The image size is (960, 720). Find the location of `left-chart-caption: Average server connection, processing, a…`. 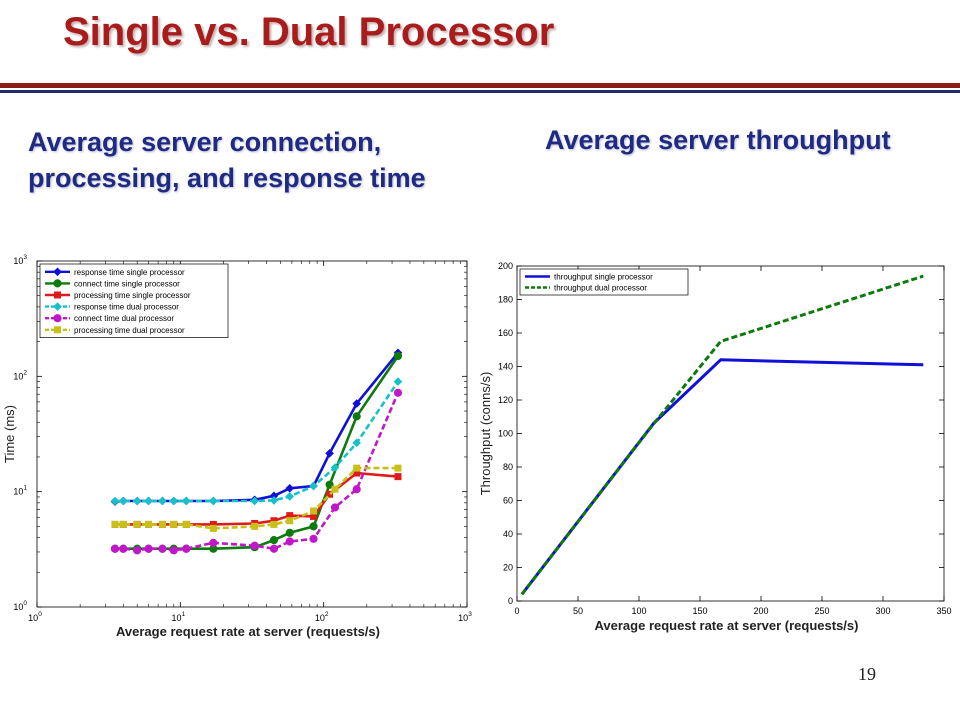

left-chart-caption: Average server connection, processing, a… is located at coordinates (227, 160).